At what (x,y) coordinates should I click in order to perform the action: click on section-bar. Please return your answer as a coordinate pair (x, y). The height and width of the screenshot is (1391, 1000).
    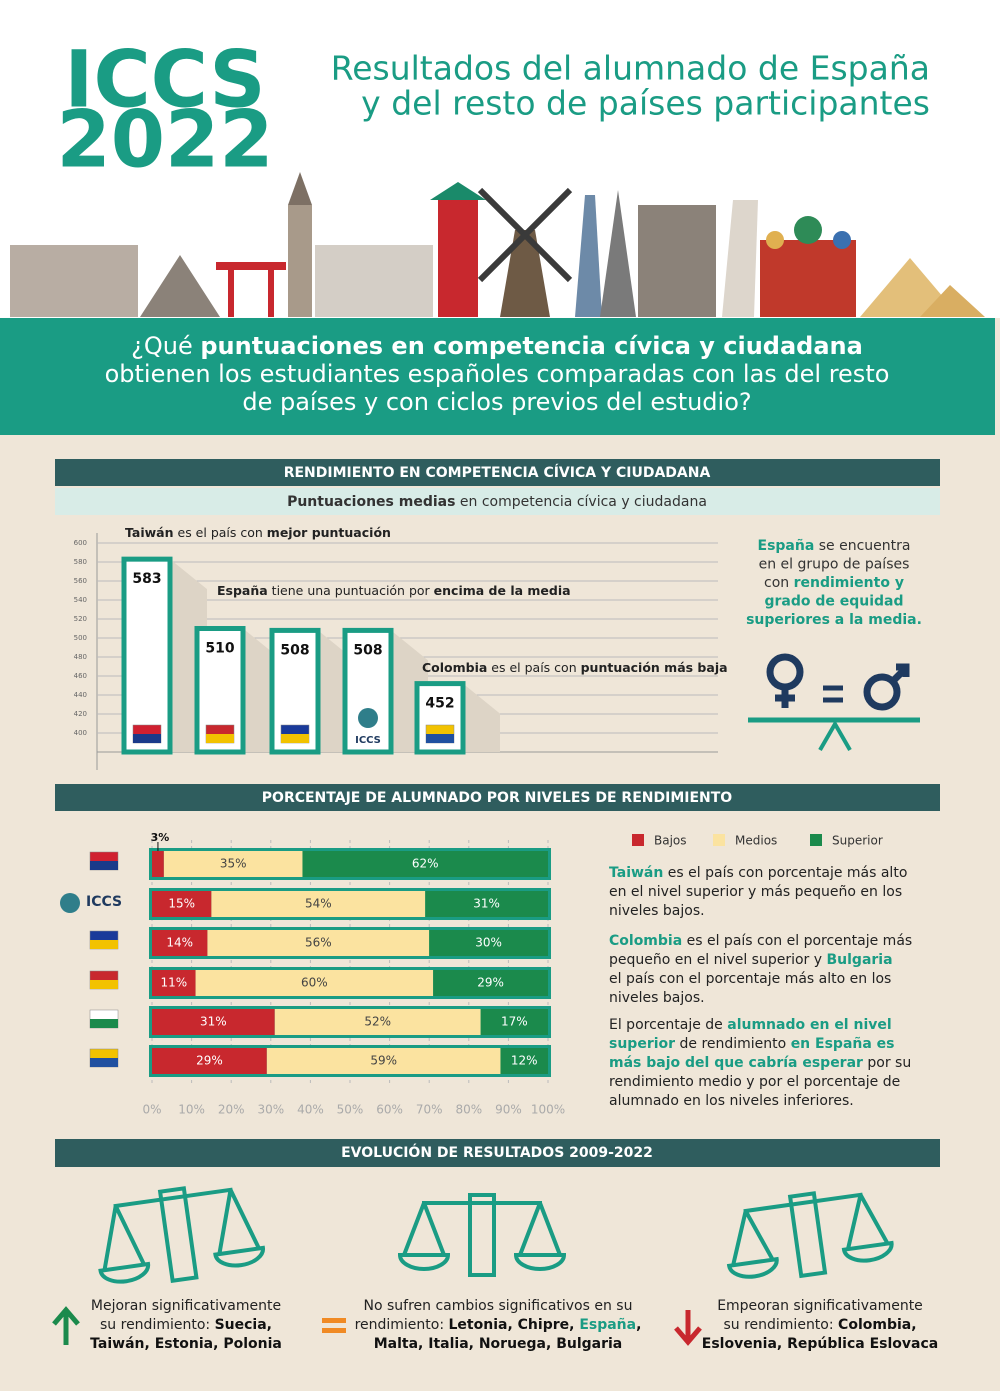
    Looking at the image, I should click on (497, 1153).